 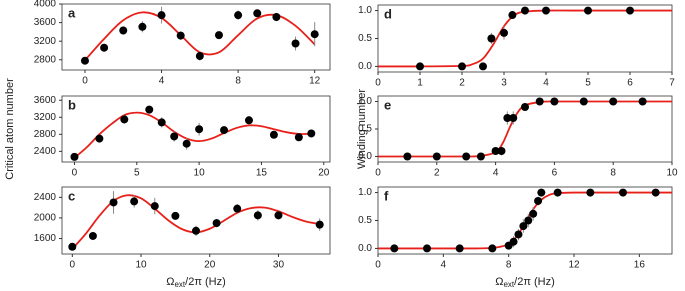 I want to click on x-tick-label: 6, so click(x=630, y=83).